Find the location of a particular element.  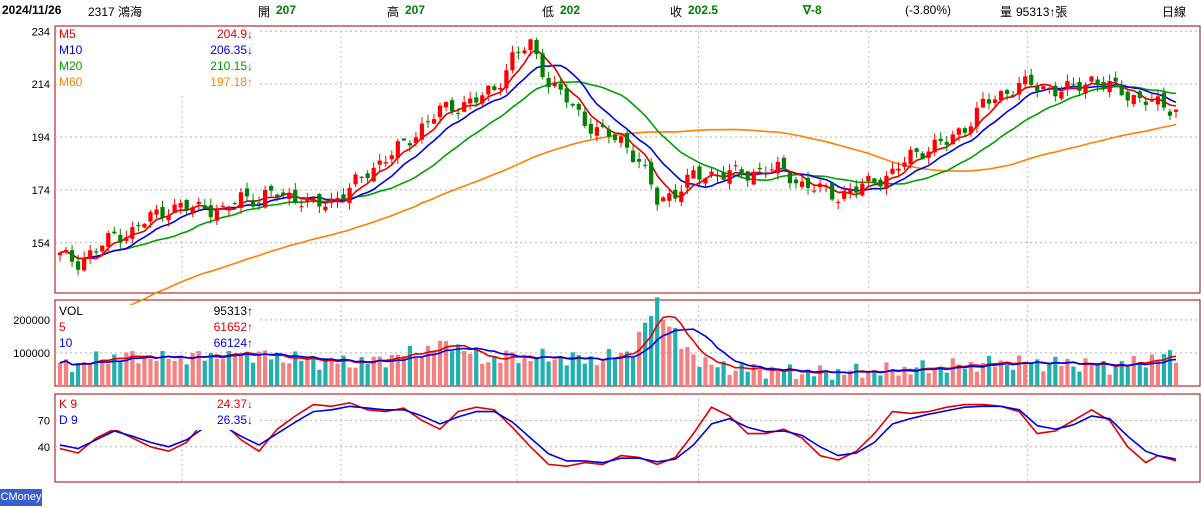

volume-tick-label: 100000 is located at coordinates (31, 354).